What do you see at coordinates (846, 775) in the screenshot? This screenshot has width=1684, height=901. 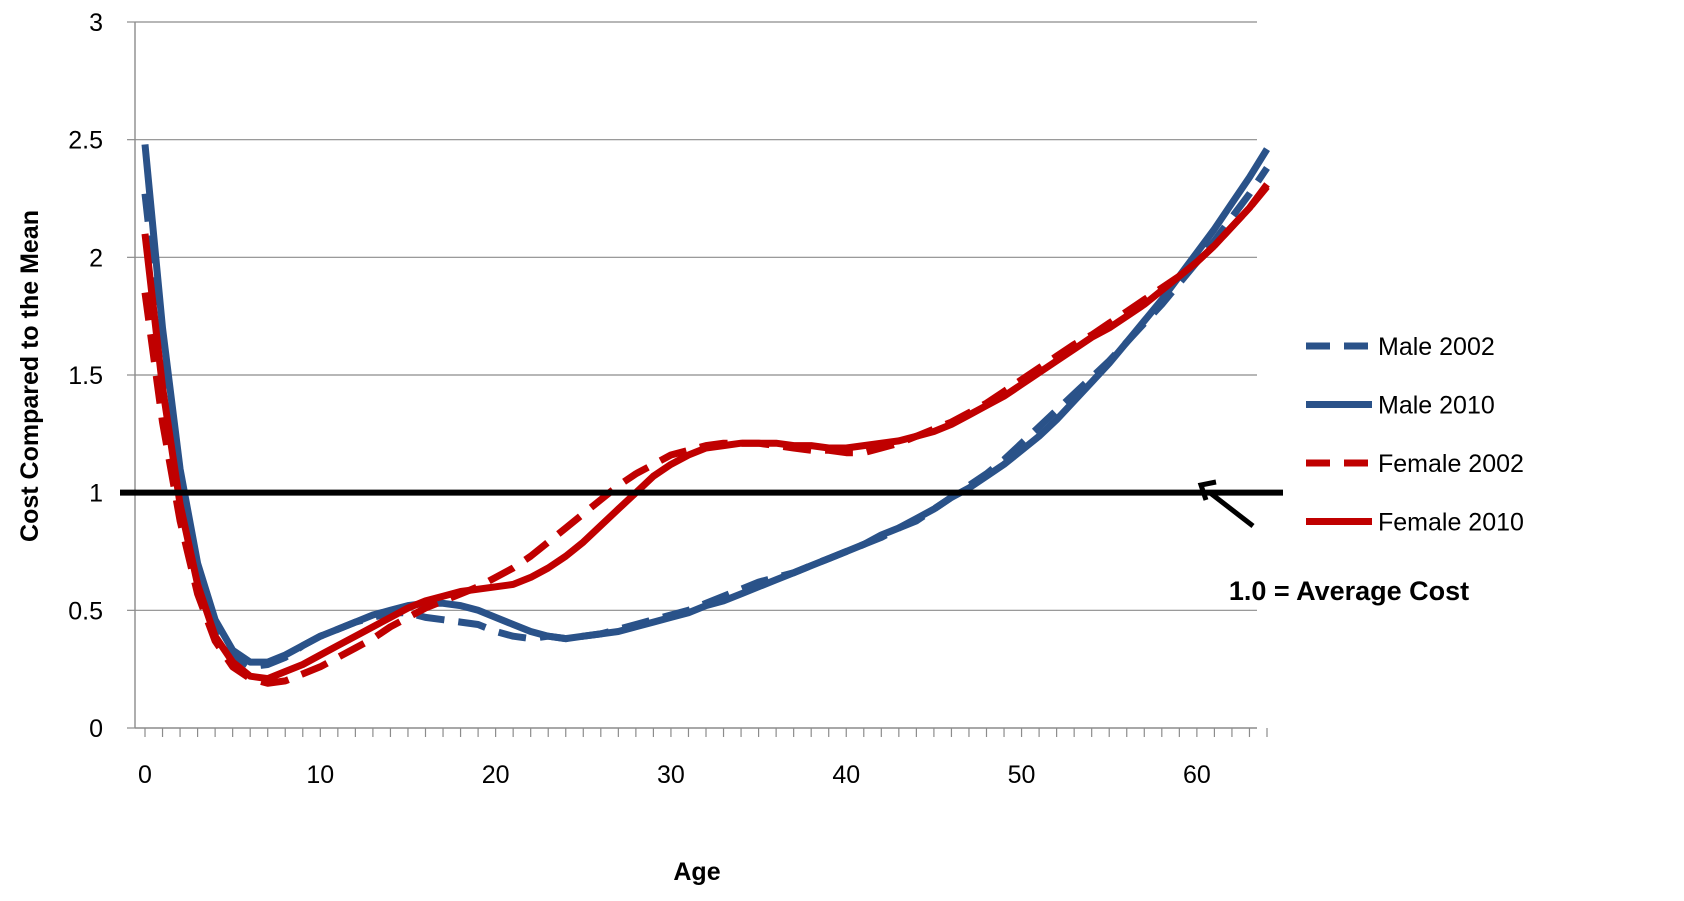 I see `x-tick-label: 40` at bounding box center [846, 775].